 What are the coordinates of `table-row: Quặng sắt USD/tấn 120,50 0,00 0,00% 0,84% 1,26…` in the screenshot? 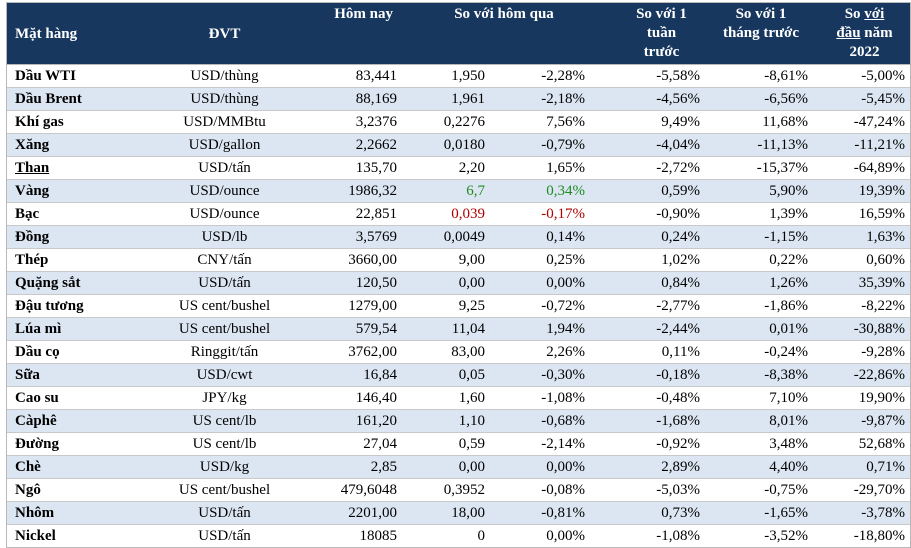 It's located at (458, 283).